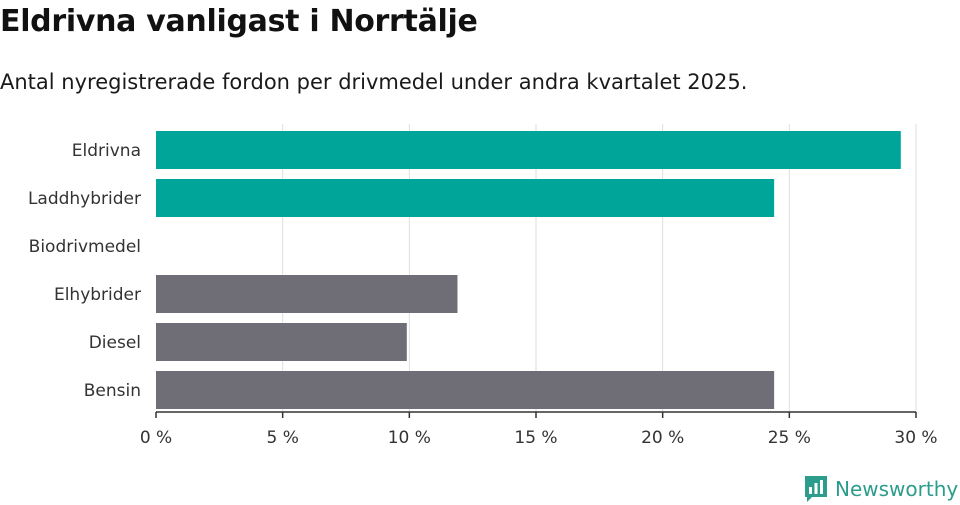  Describe the element at coordinates (281, 342) in the screenshot. I see `bar-diesel` at that location.